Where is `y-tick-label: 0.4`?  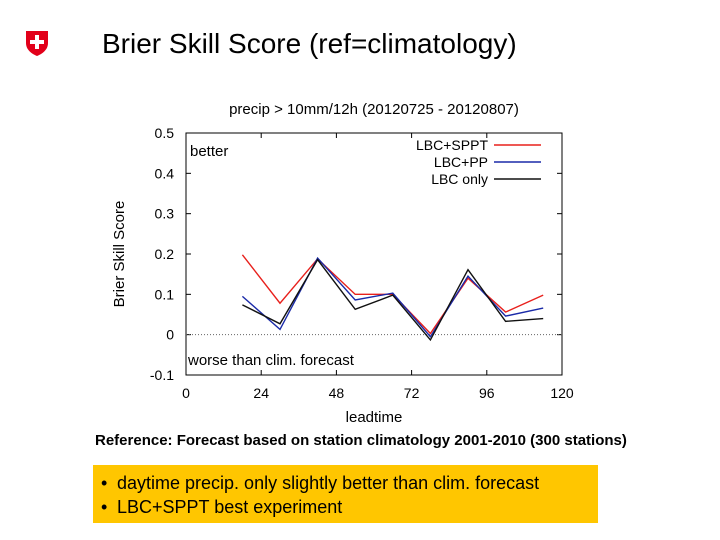
y-tick-label: 0.4 is located at coordinates (165, 173).